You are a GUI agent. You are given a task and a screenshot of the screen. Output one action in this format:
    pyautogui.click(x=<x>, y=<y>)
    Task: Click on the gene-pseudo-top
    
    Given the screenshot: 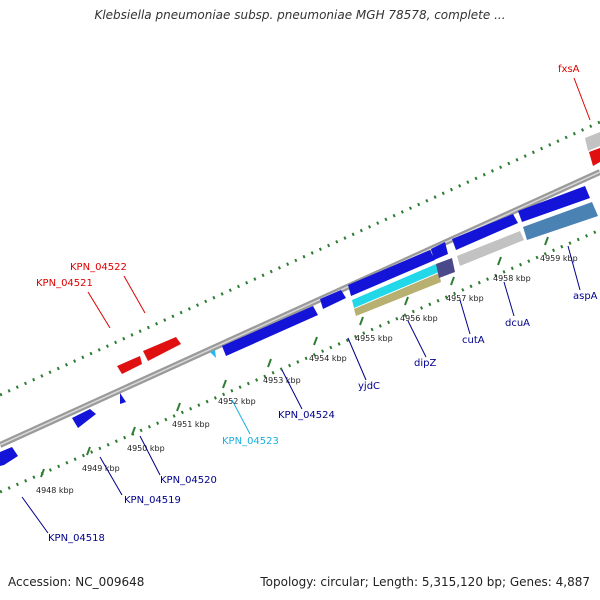 What is the action you would take?
    pyautogui.click(x=592, y=141)
    